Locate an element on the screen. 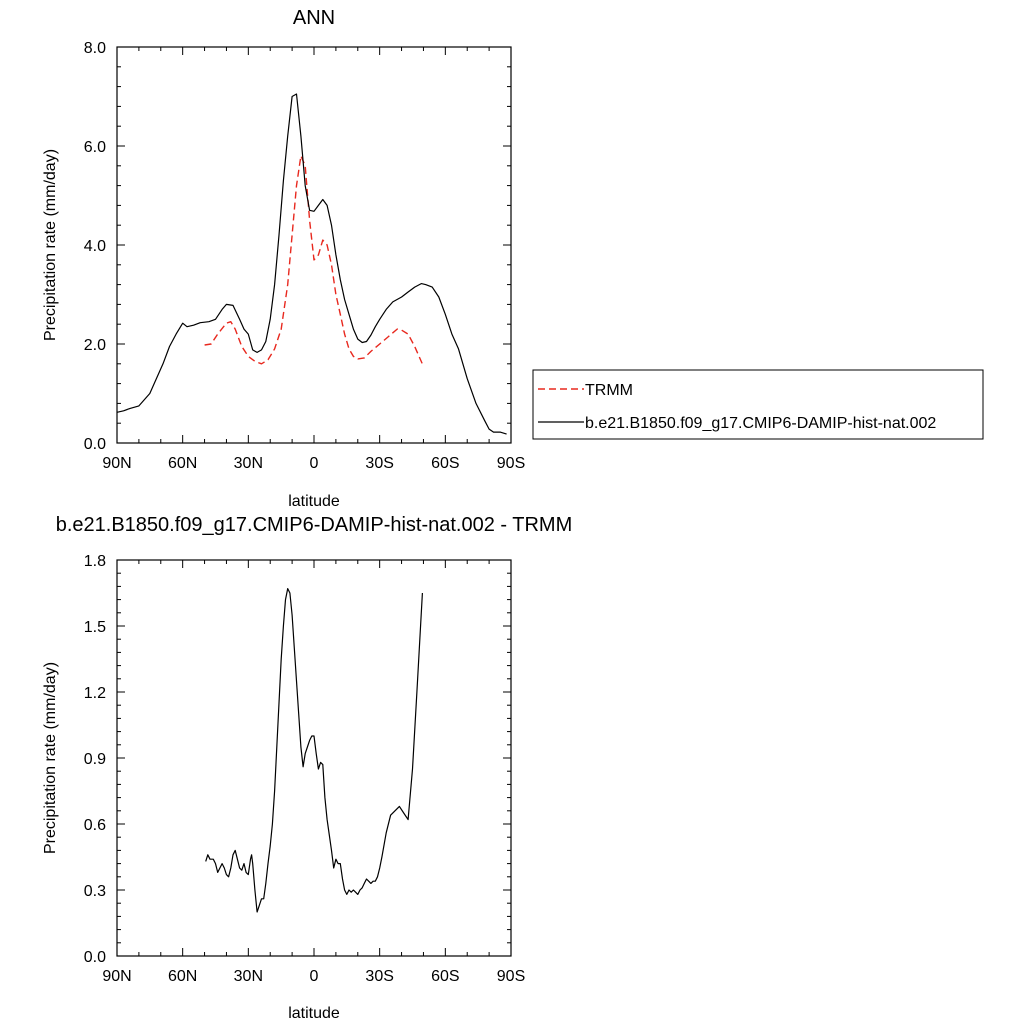 Image resolution: width=1024 pixels, height=1024 pixels. bottom-x-tick-label: 60S is located at coordinates (445, 976).